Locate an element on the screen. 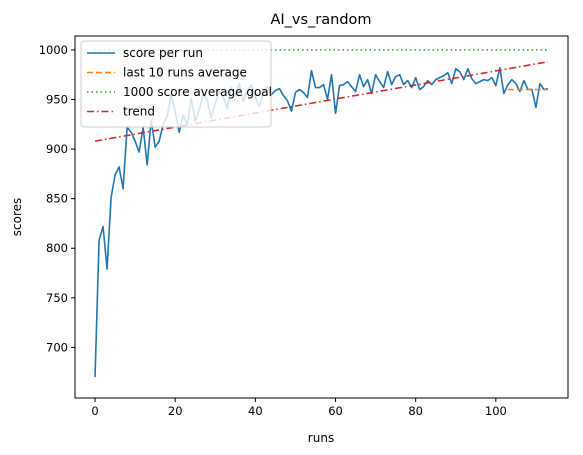  y-axis: 700 750 800 850 900 950 1000 is located at coordinates (57, 198).